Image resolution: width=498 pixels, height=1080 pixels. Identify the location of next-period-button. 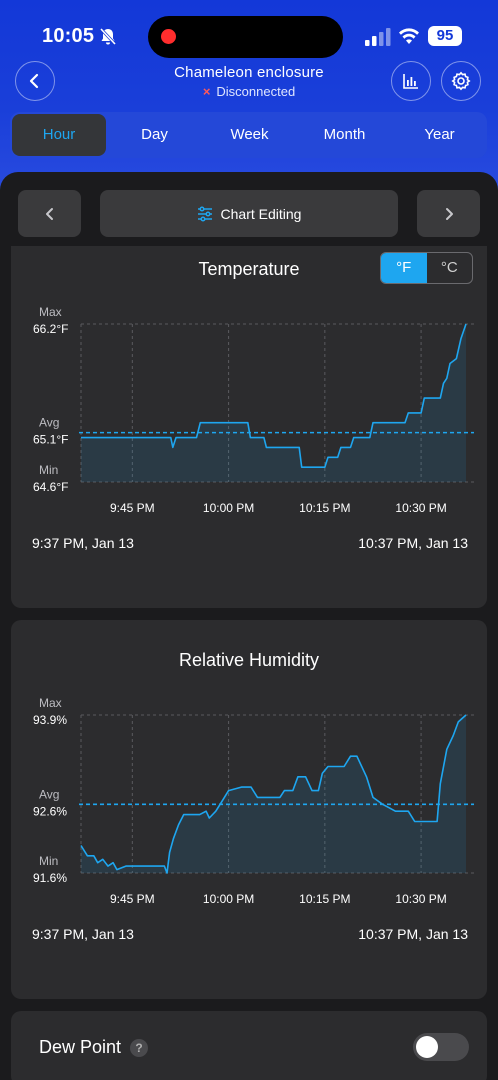
(448, 213).